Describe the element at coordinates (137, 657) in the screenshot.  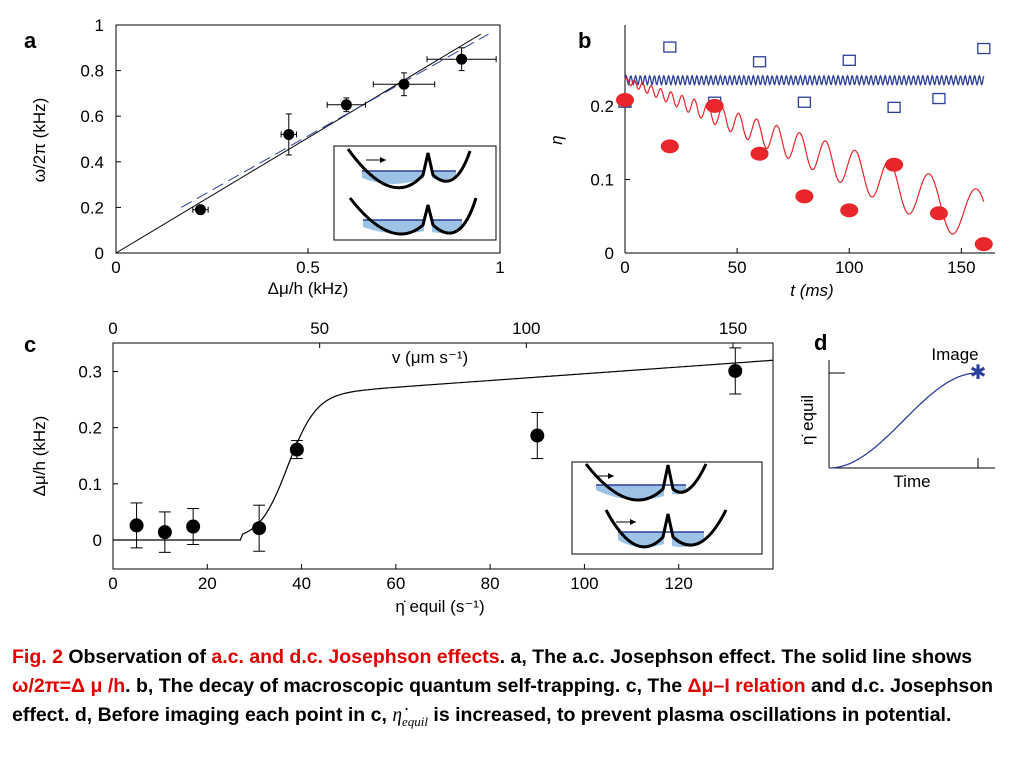
I see `caption-text-1: Observation of` at that location.